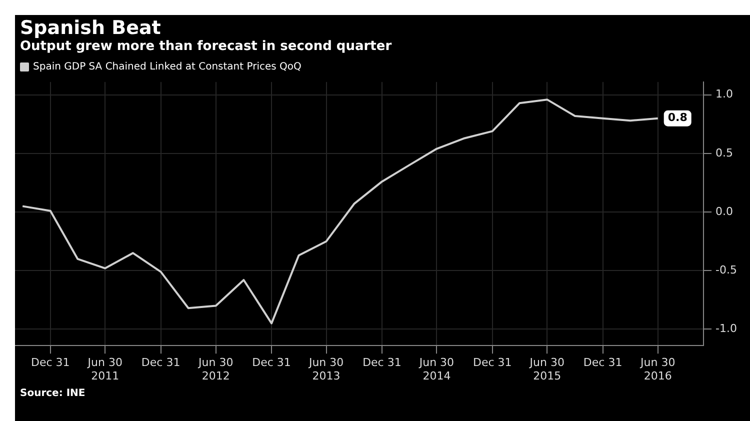 The width and height of the screenshot is (750, 421). Describe the element at coordinates (678, 117) in the screenshot. I see `data-label: 0.8` at that location.